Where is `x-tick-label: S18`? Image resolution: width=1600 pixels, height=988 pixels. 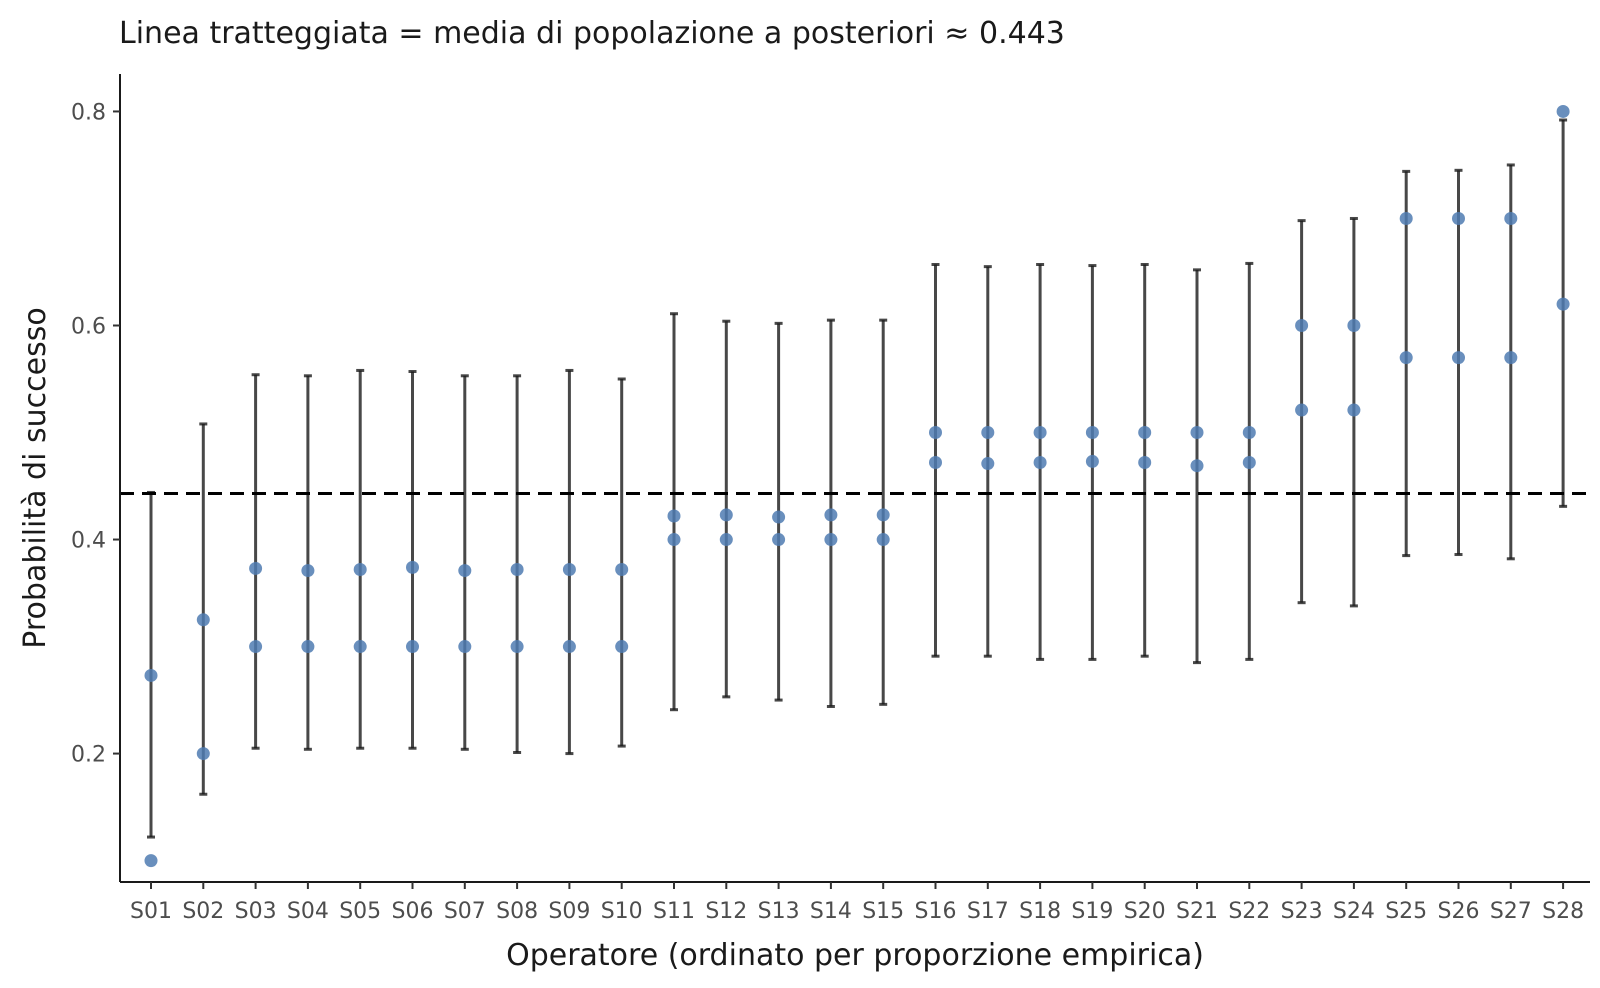
x-tick-label: S18 is located at coordinates (1040, 911).